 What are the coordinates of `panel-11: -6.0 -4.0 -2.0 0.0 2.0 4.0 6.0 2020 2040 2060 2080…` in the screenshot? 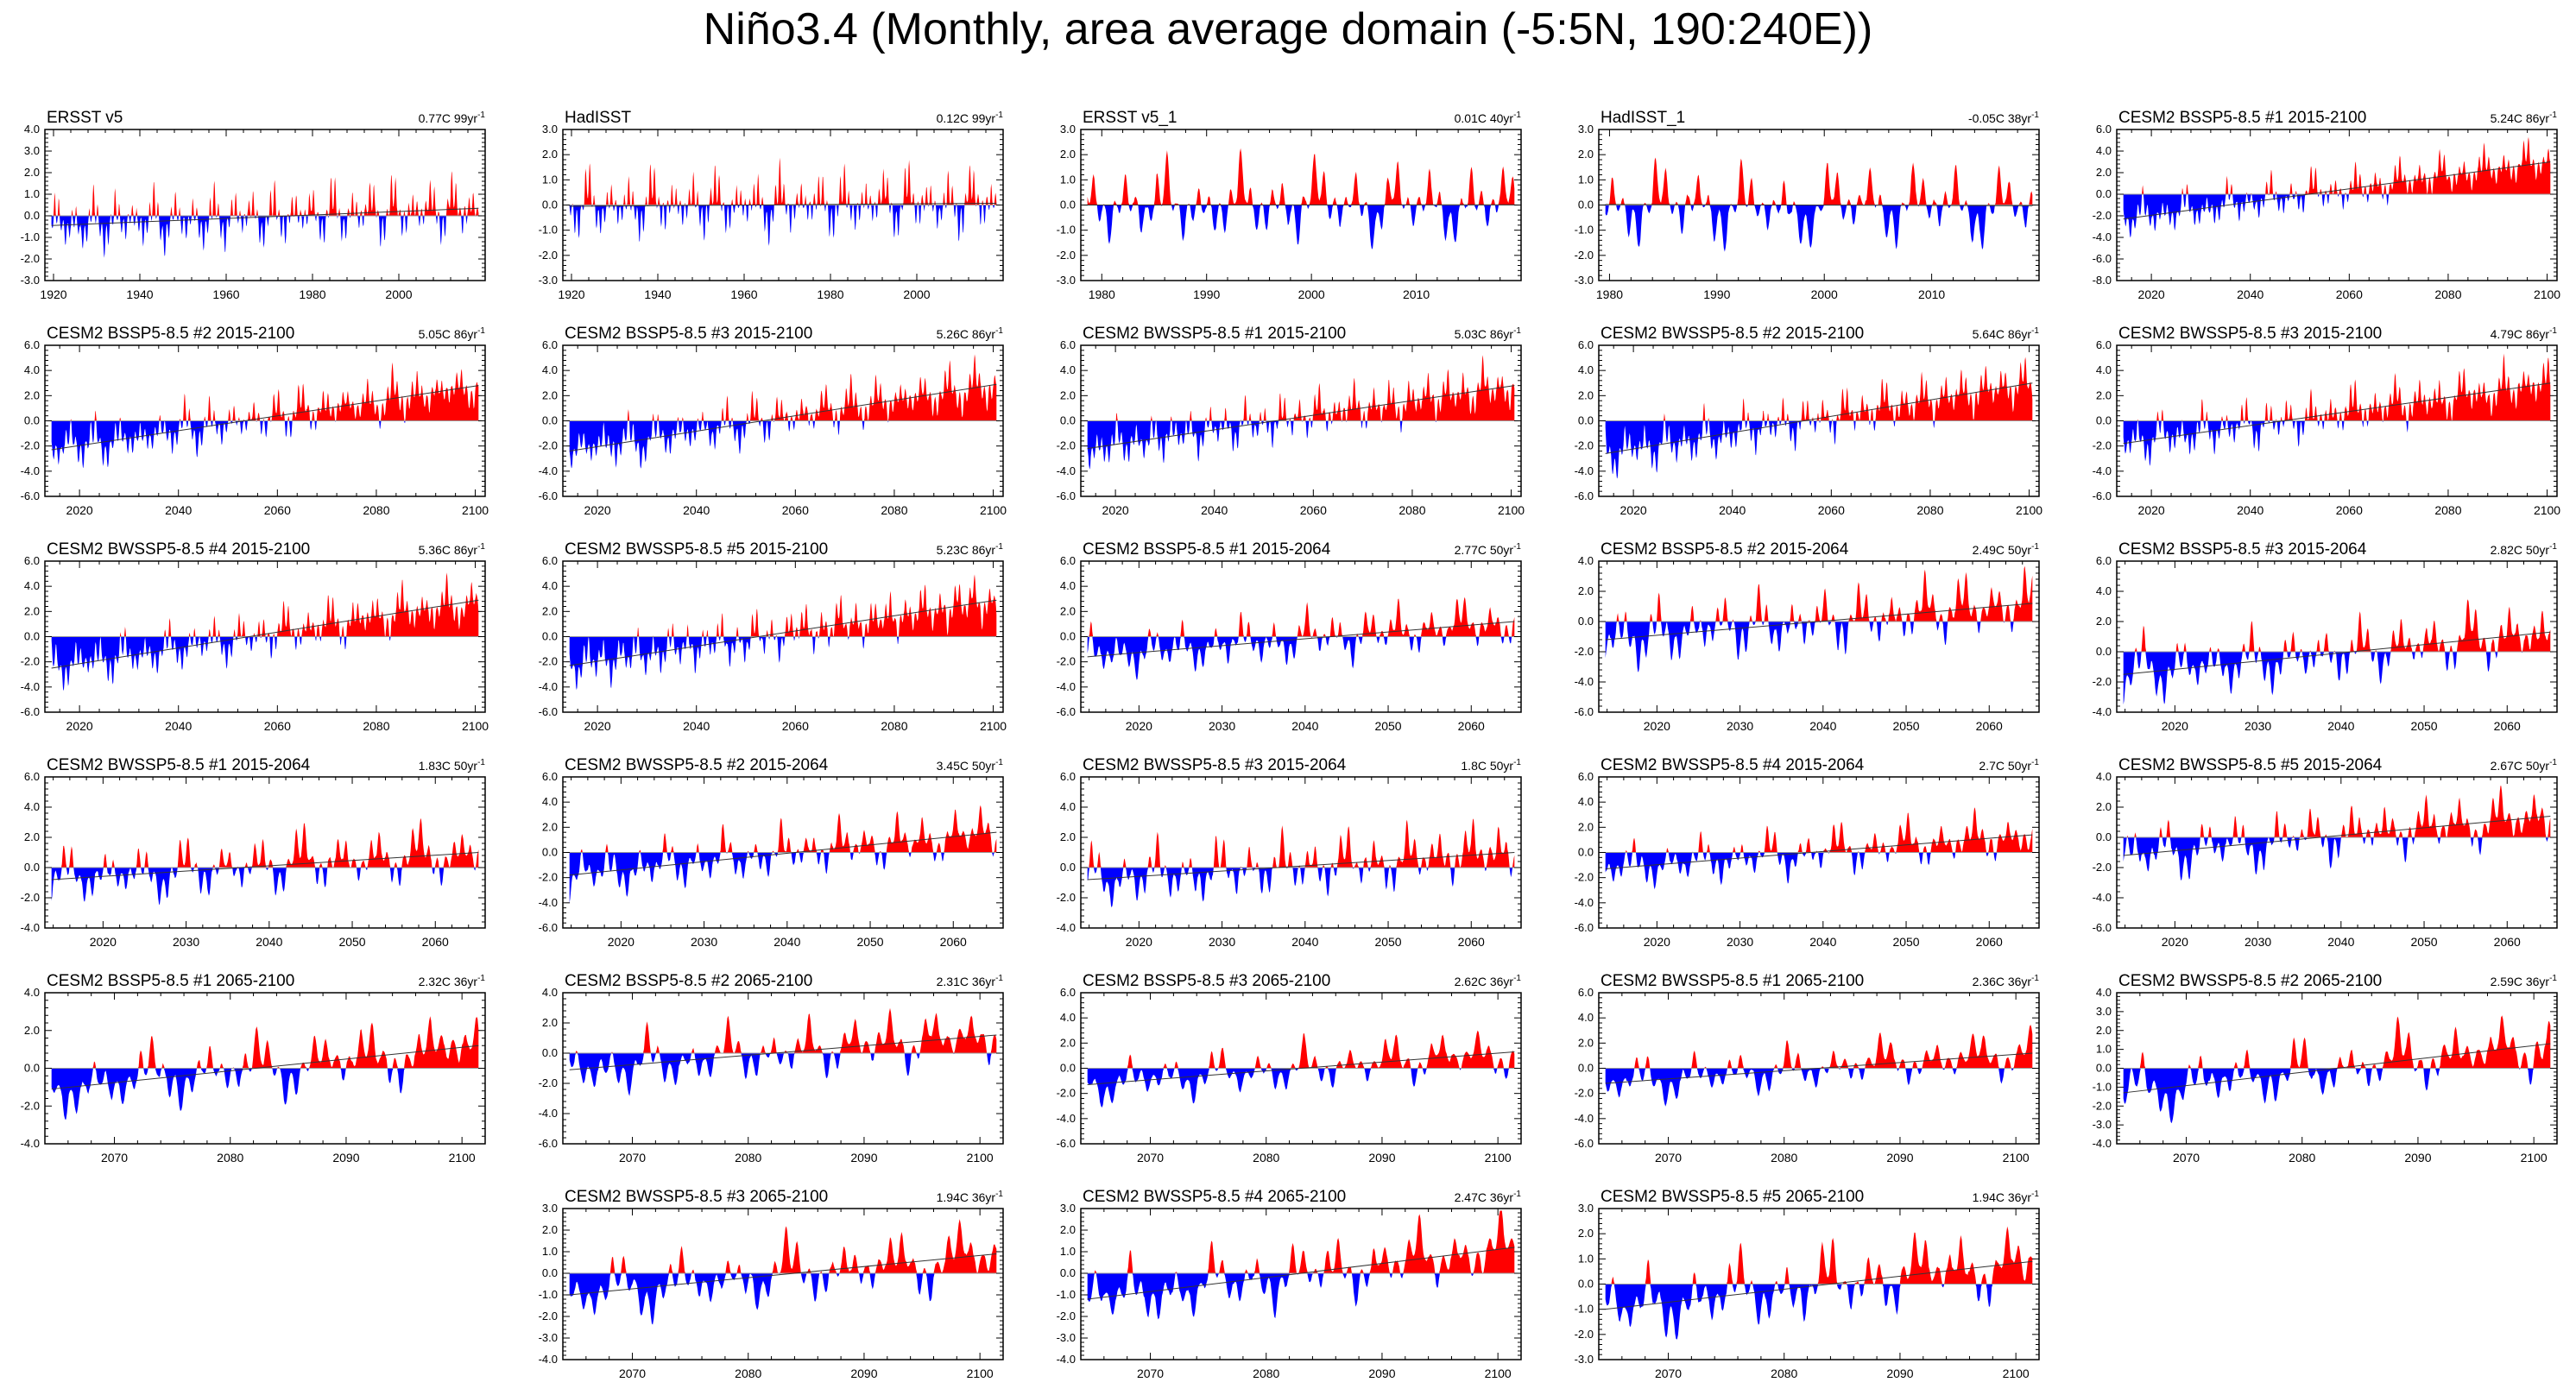 It's located at (252, 637).